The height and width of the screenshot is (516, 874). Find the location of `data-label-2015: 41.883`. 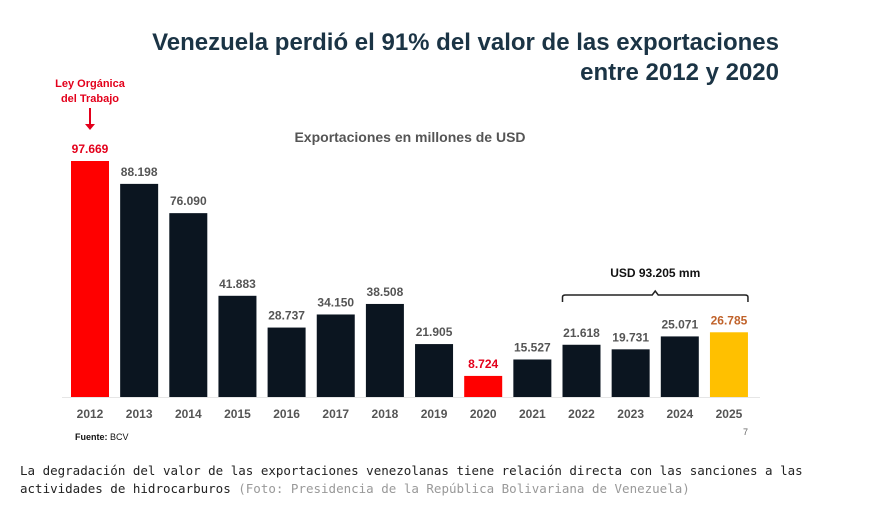

data-label-2015: 41.883 is located at coordinates (237, 284).